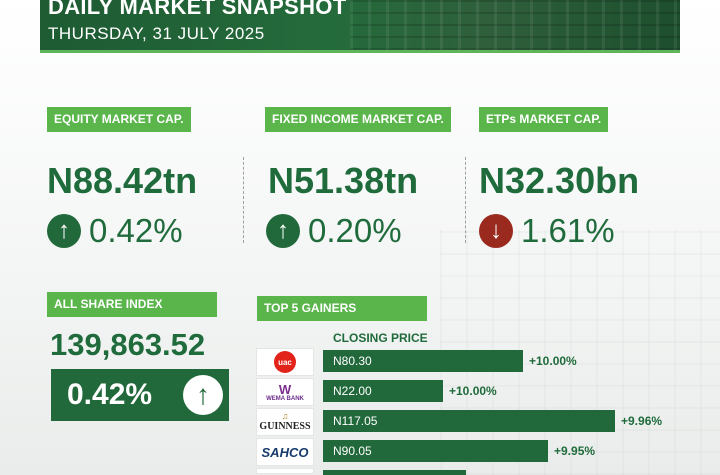 Image resolution: width=720 pixels, height=475 pixels. What do you see at coordinates (197, 9) in the screenshot?
I see `page-title: DAILY MARKET SNAPSHOT` at bounding box center [197, 9].